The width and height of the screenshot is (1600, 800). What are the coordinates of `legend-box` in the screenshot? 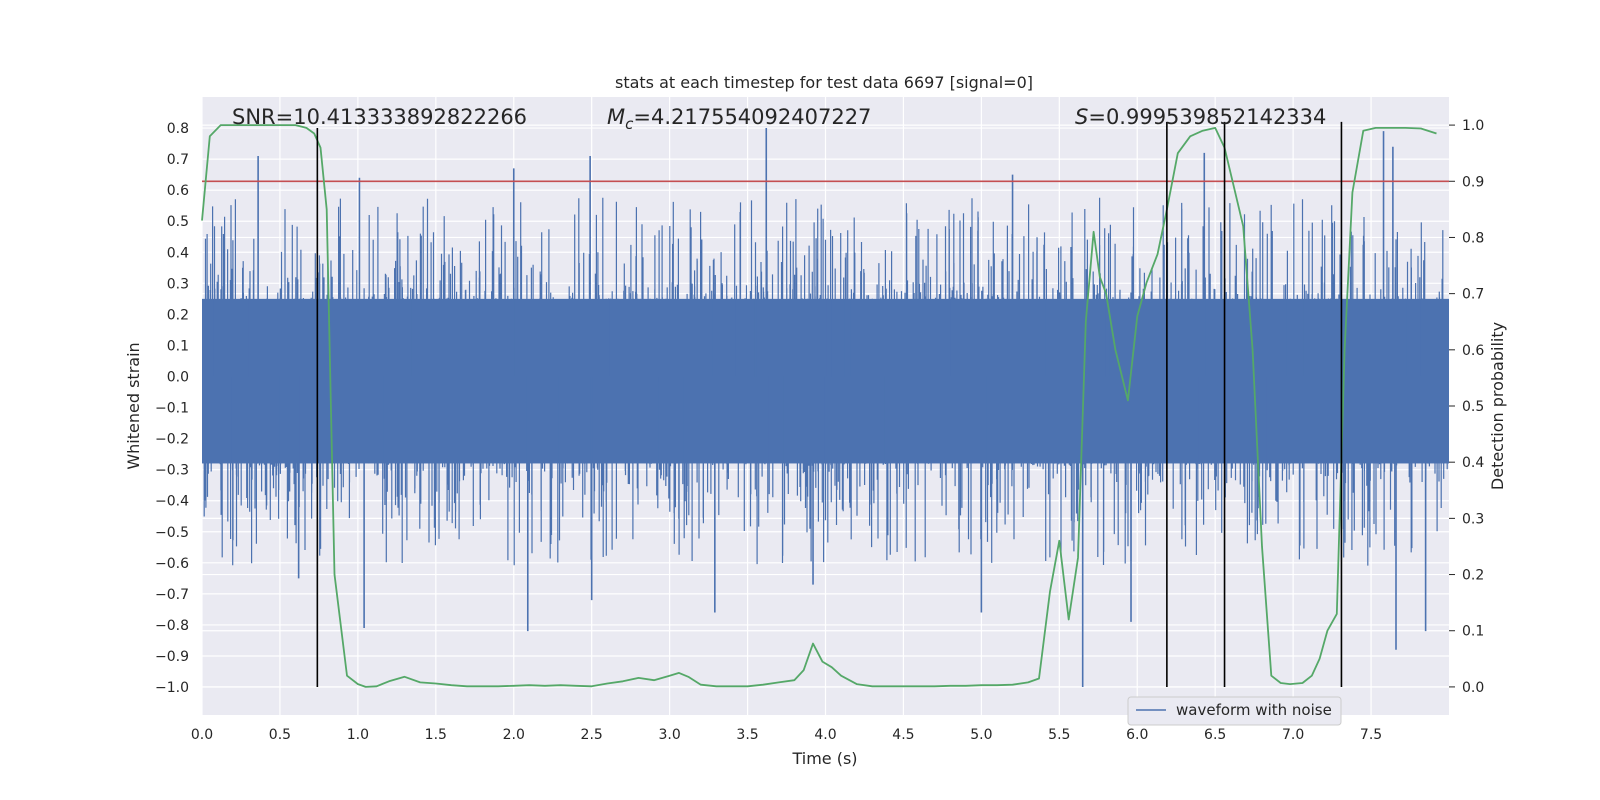 It's located at (1234, 711).